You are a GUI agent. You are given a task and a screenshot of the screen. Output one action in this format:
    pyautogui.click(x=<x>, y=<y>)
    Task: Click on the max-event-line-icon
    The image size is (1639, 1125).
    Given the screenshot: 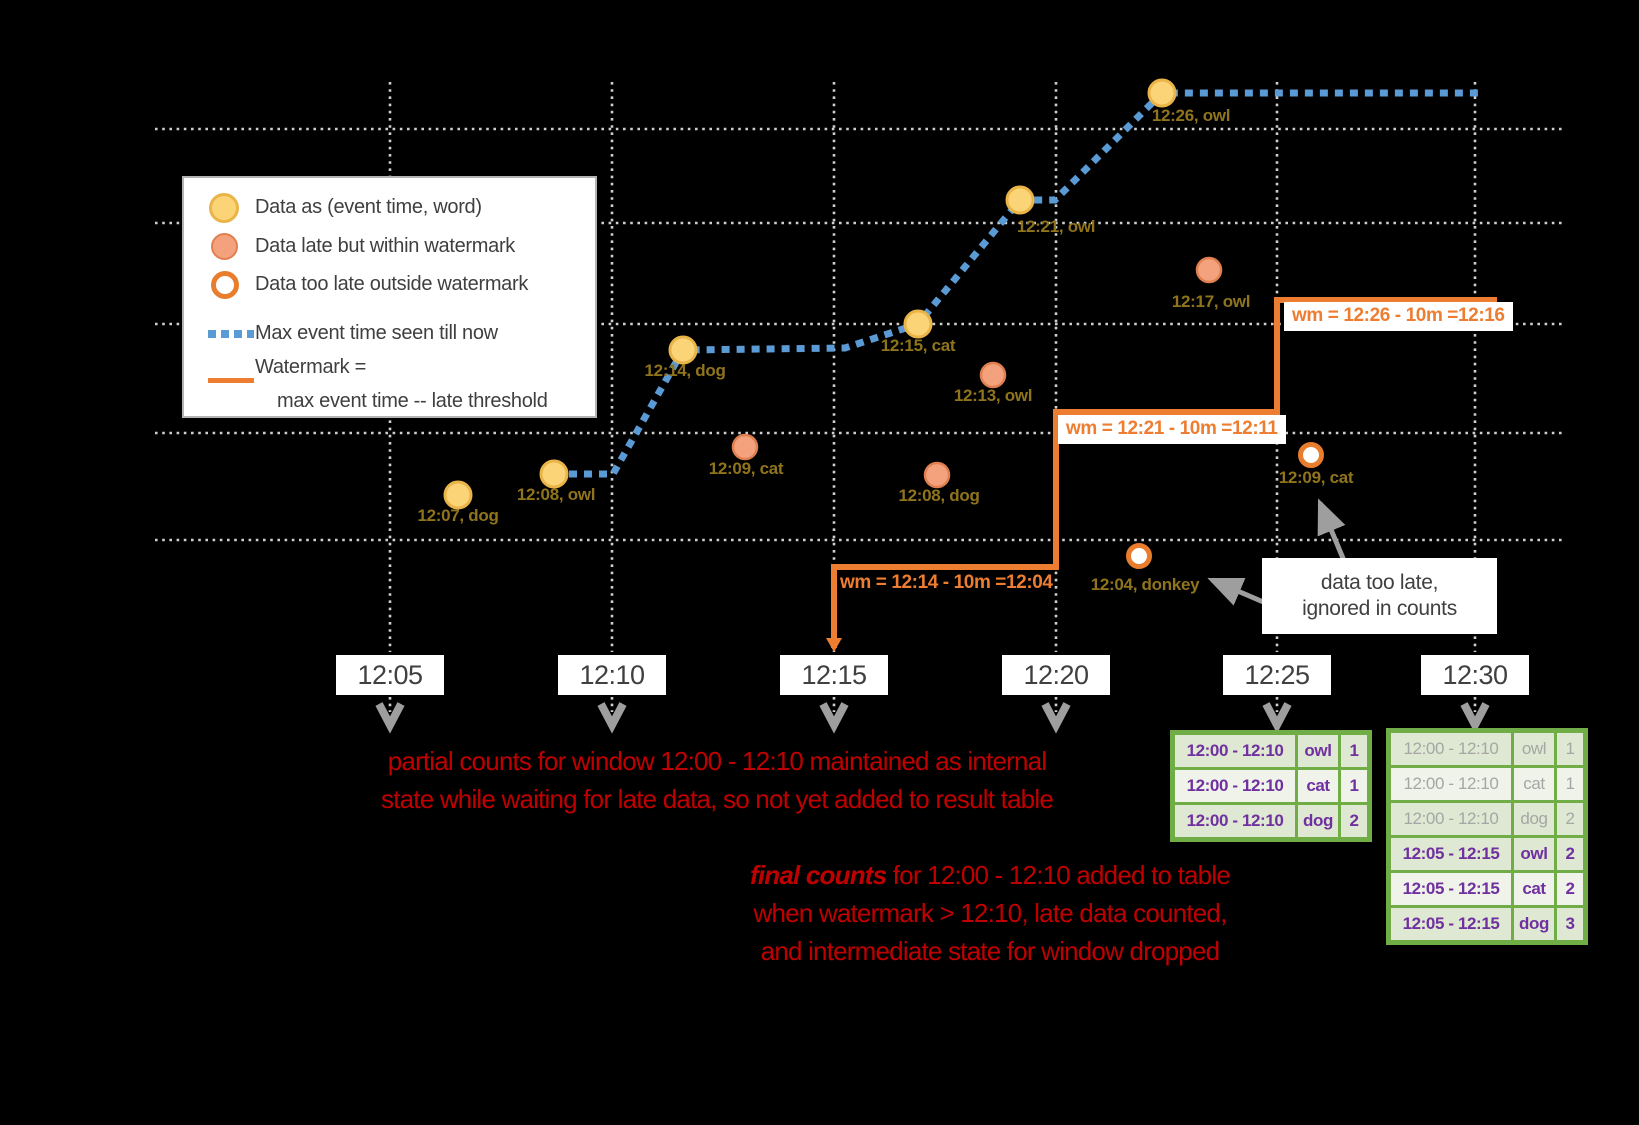 What is the action you would take?
    pyautogui.click(x=231, y=334)
    